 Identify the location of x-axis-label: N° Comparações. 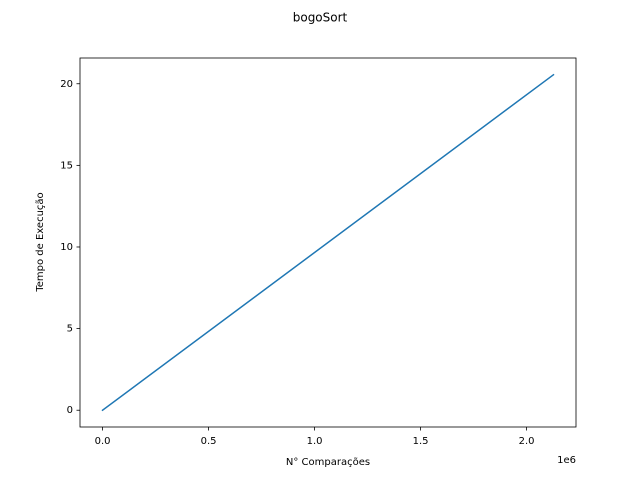
(328, 462).